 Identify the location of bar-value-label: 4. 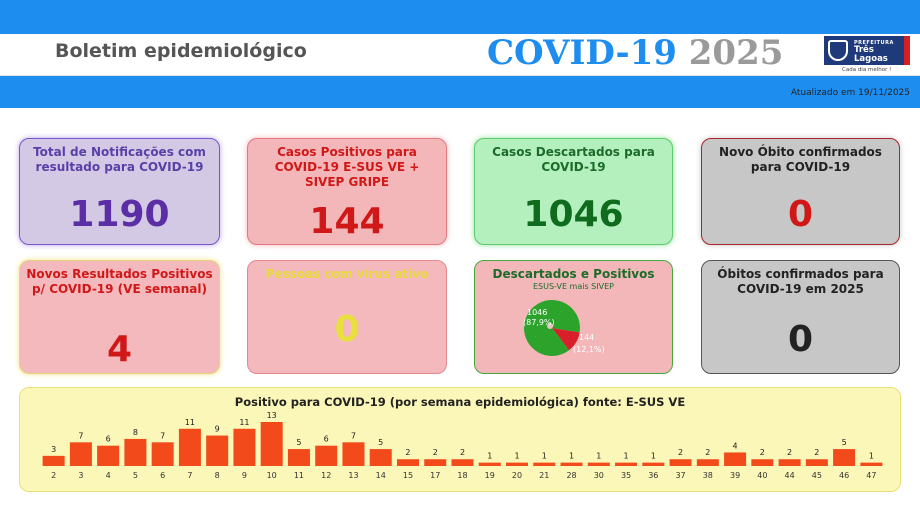
(735, 445).